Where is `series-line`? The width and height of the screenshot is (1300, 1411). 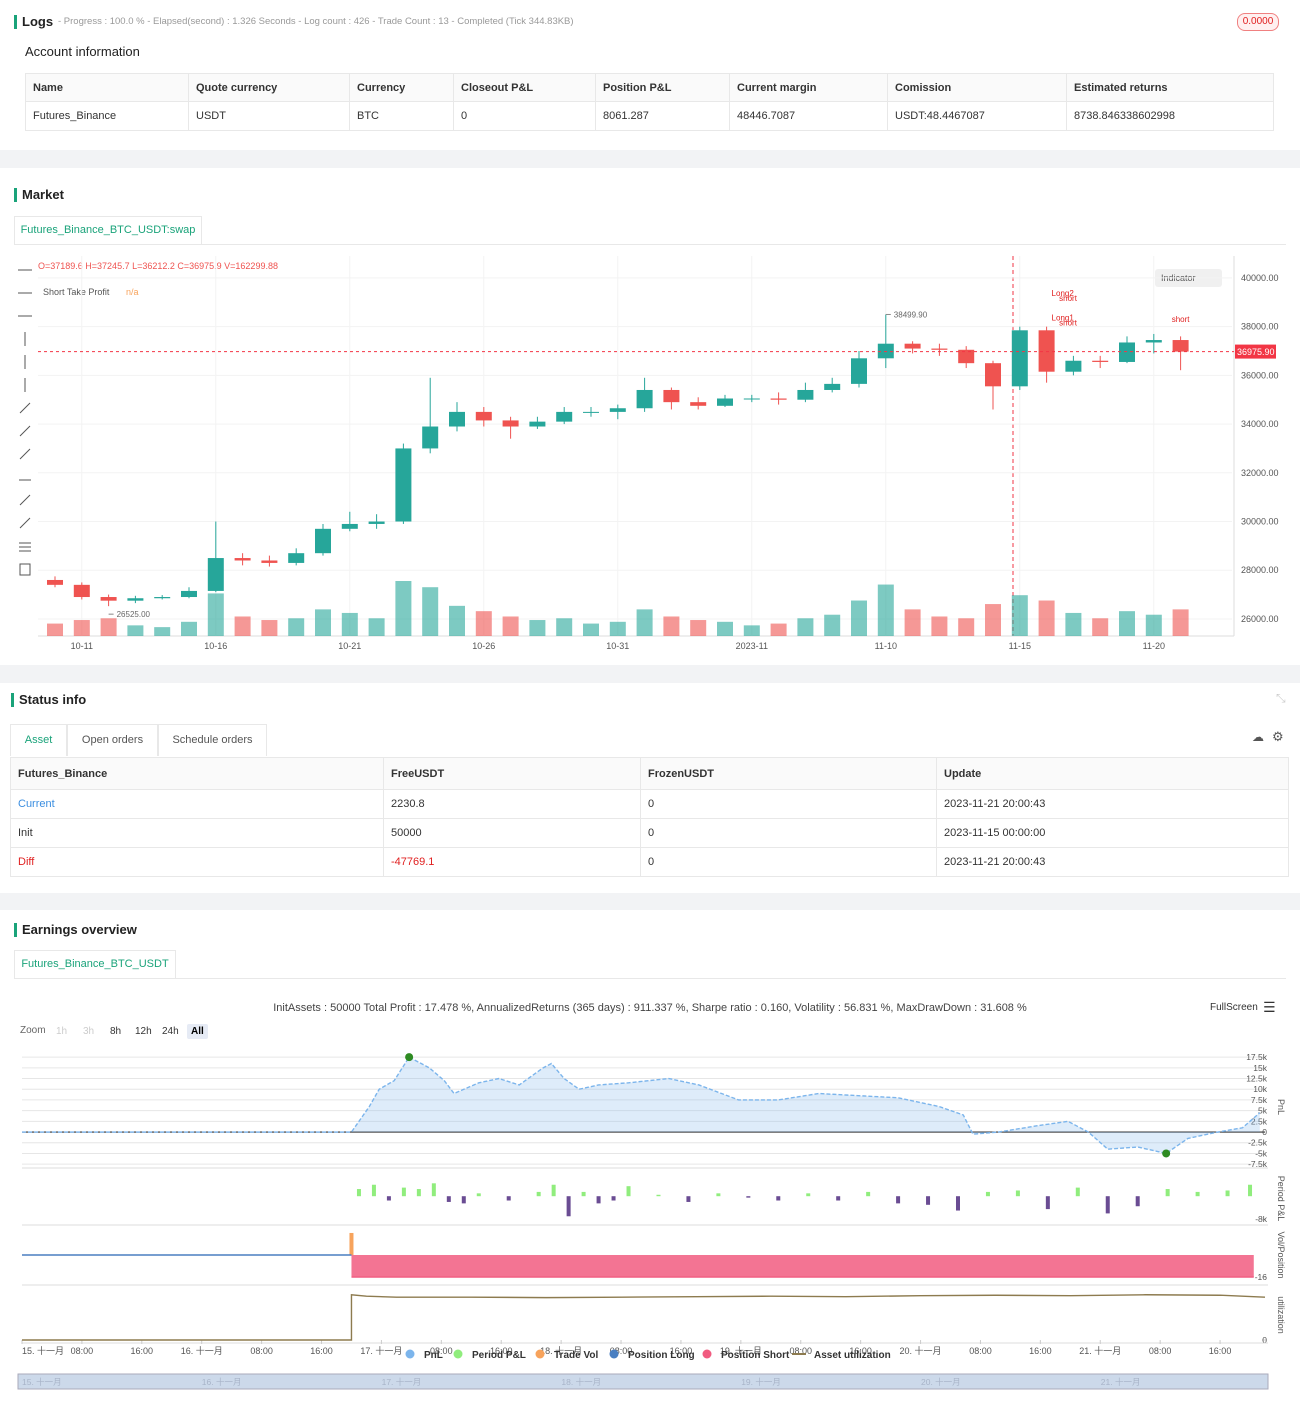
series-line is located at coordinates (644, 1317).